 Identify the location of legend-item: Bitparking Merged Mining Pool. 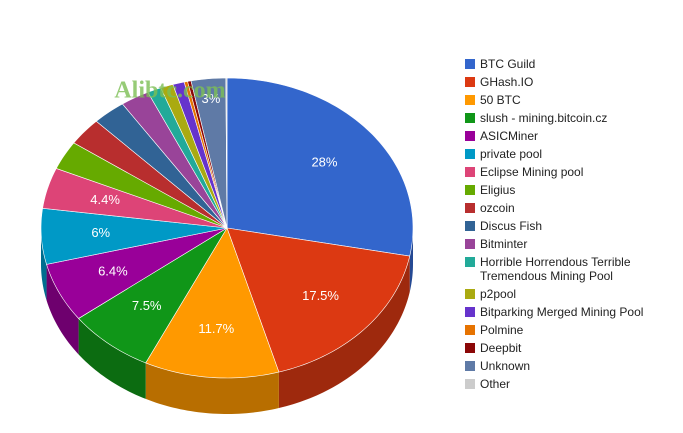
(570, 312).